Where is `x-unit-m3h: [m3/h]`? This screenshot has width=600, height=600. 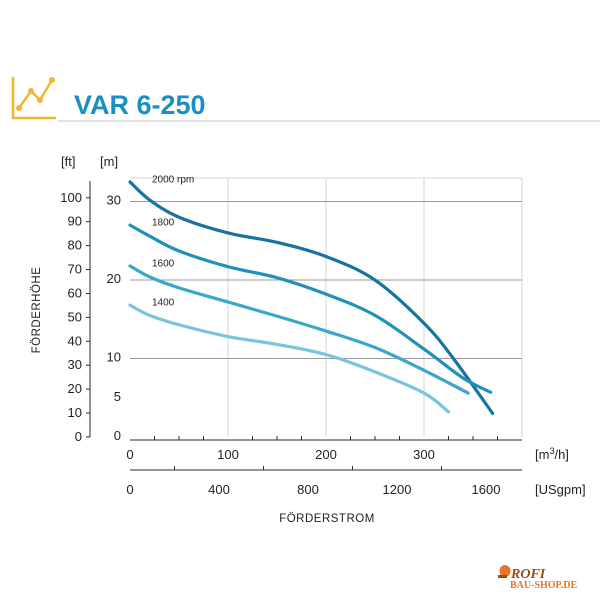 x-unit-m3h: [m3/h] is located at coordinates (552, 454).